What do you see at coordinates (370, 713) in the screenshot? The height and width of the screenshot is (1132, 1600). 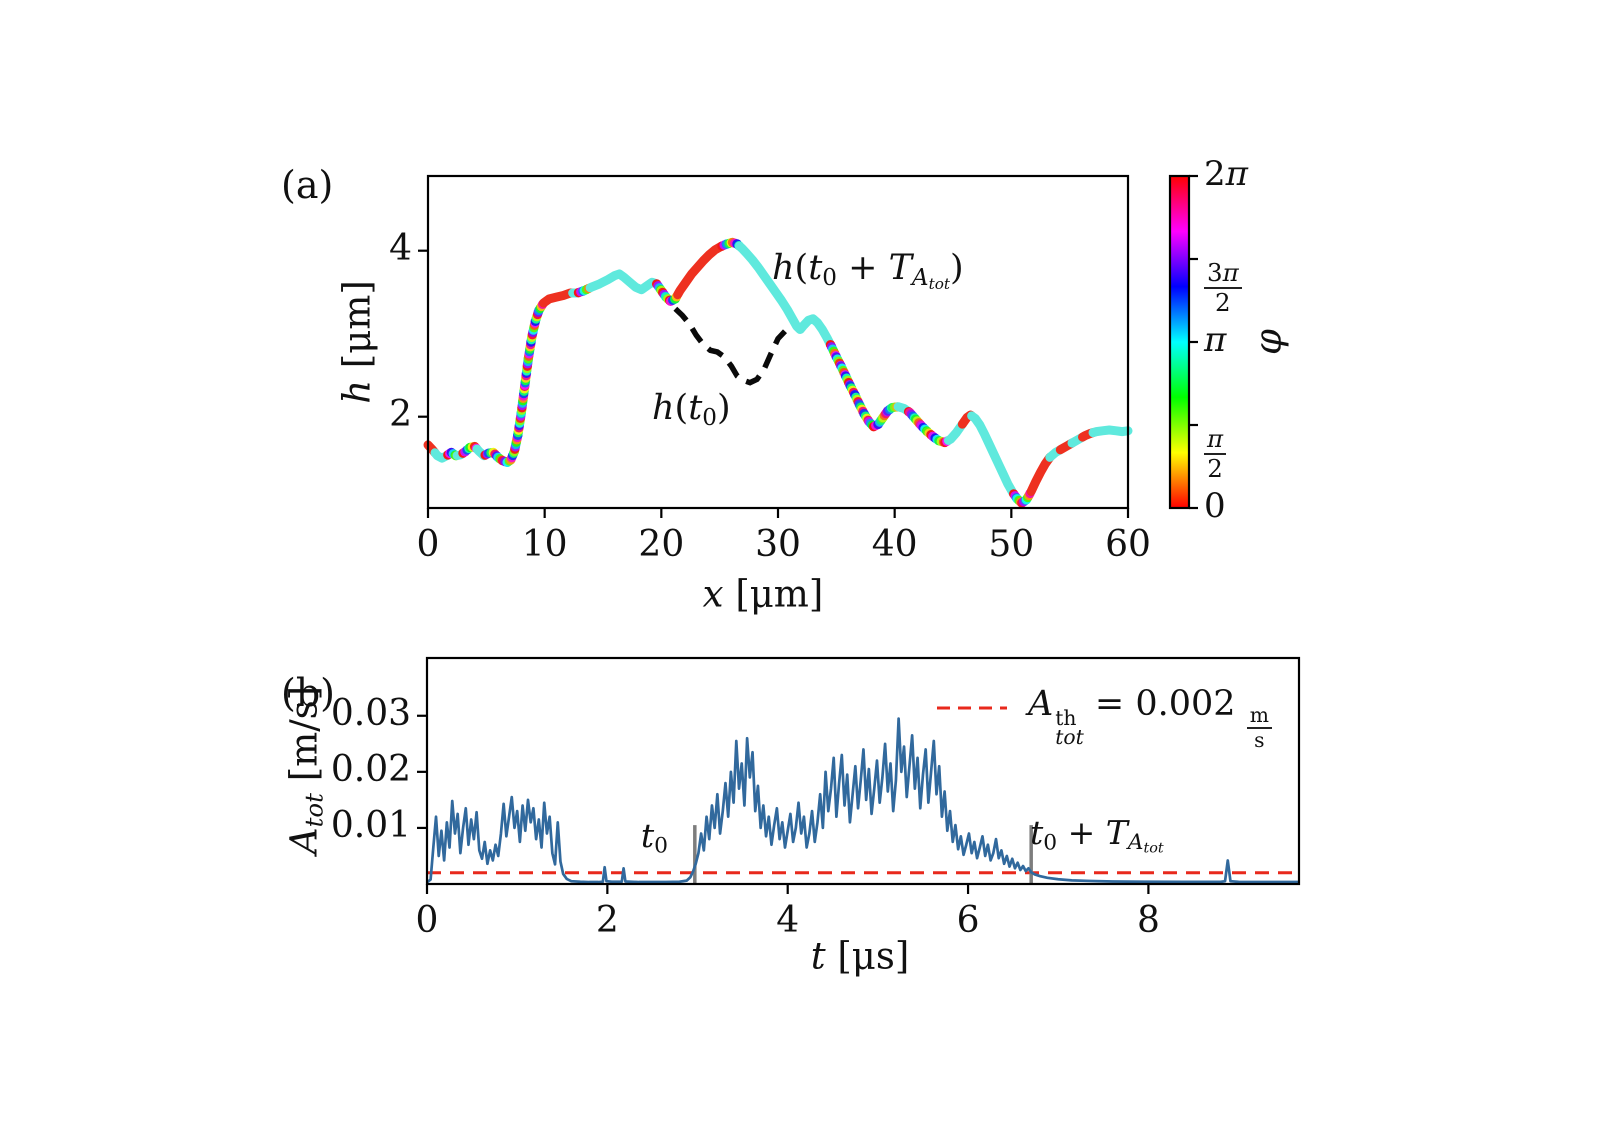 I see `panel-b-y-tick-label: 0.03` at bounding box center [370, 713].